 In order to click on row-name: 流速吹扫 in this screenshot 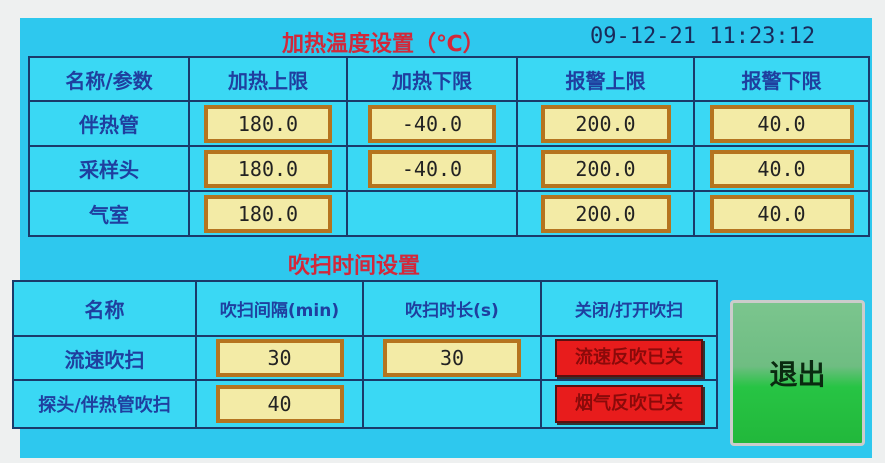, I will do `click(104, 358)`.